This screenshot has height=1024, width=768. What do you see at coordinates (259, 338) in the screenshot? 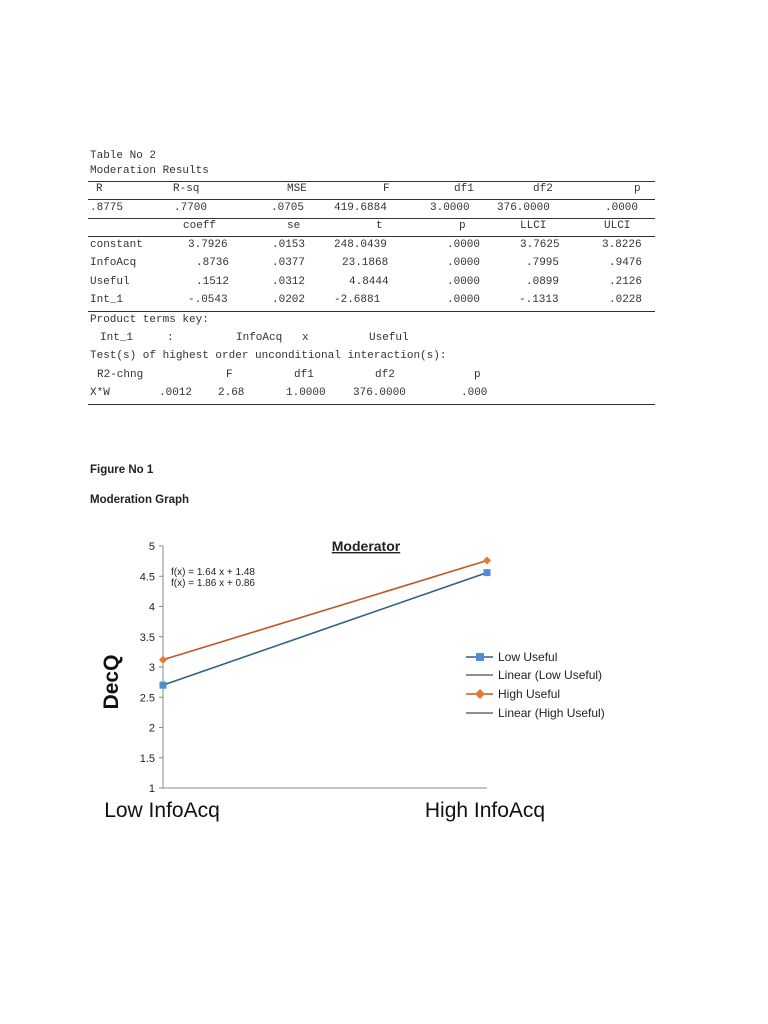
I see `product-key-cell: InfoAcq` at bounding box center [259, 338].